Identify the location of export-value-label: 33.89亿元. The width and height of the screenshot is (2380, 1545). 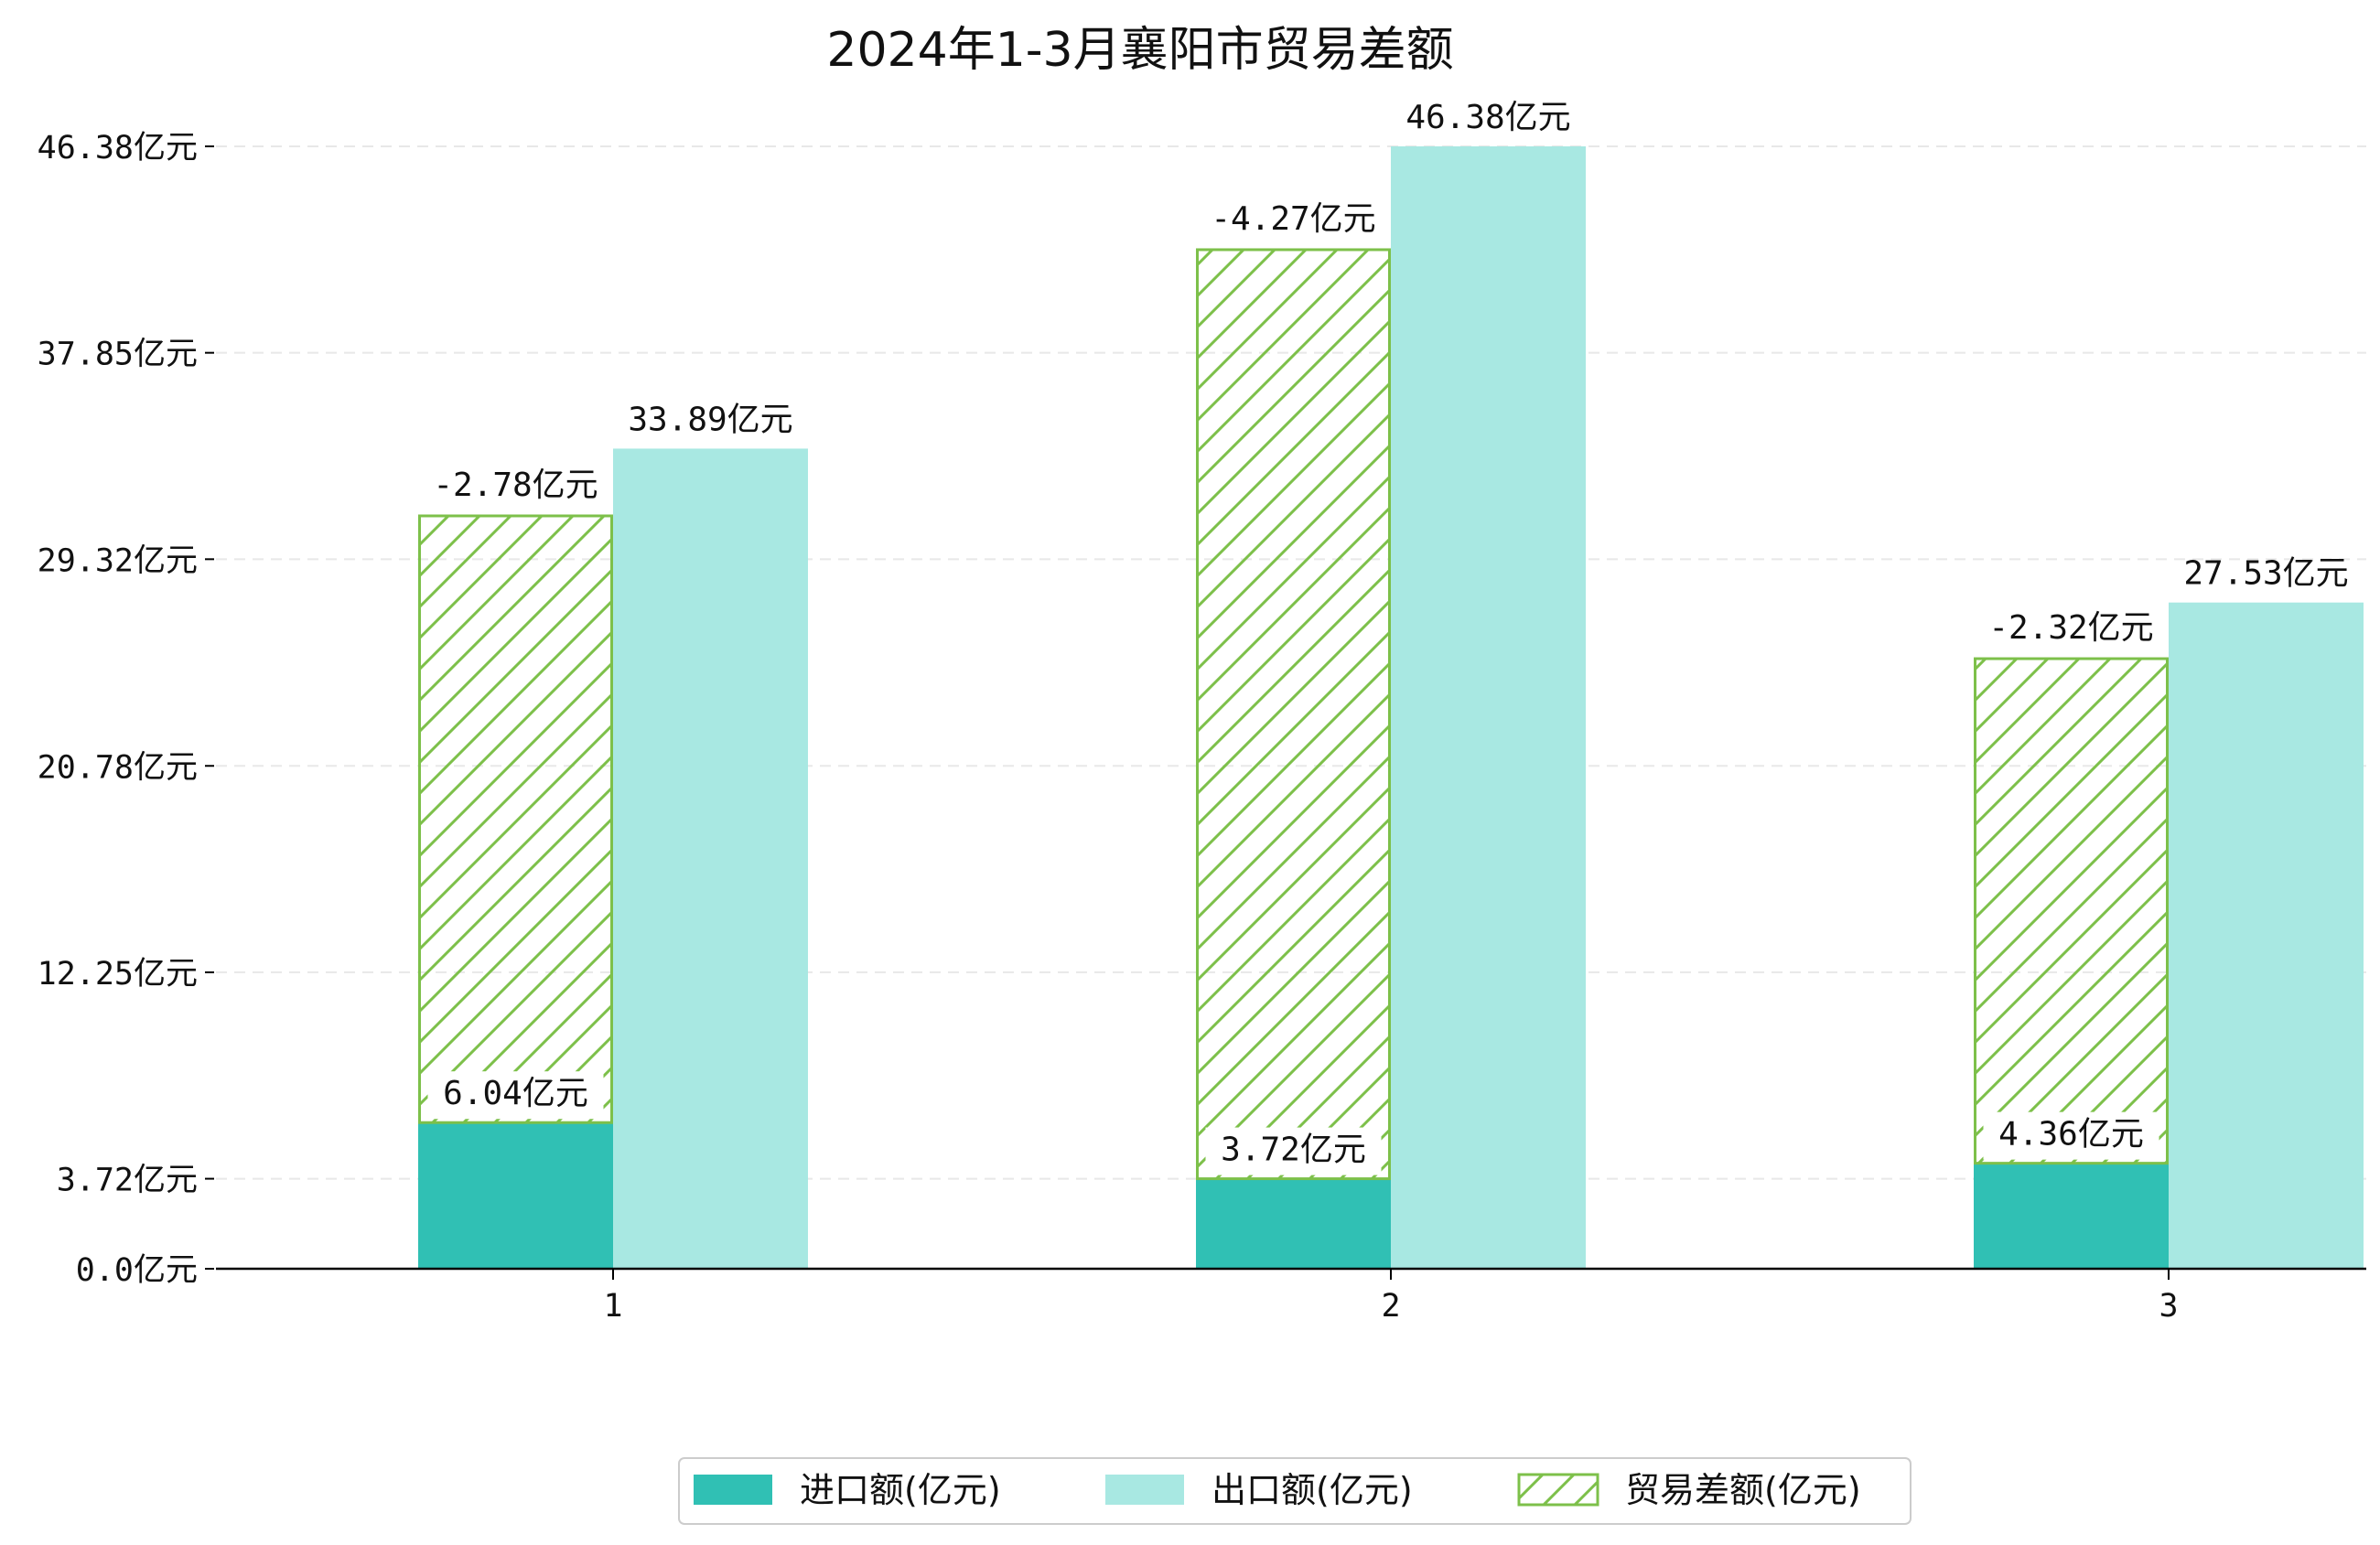
(710, 419).